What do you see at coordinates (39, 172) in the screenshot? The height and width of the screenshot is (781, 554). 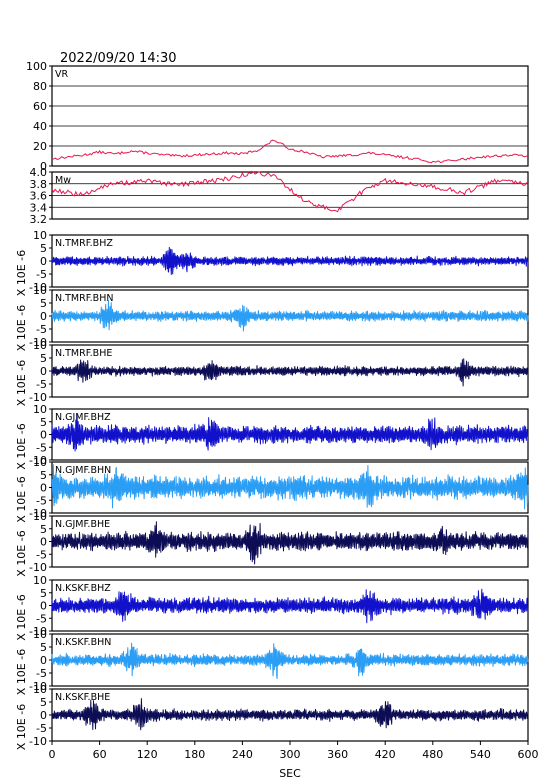 I see `y-tick-label: 4.0` at bounding box center [39, 172].